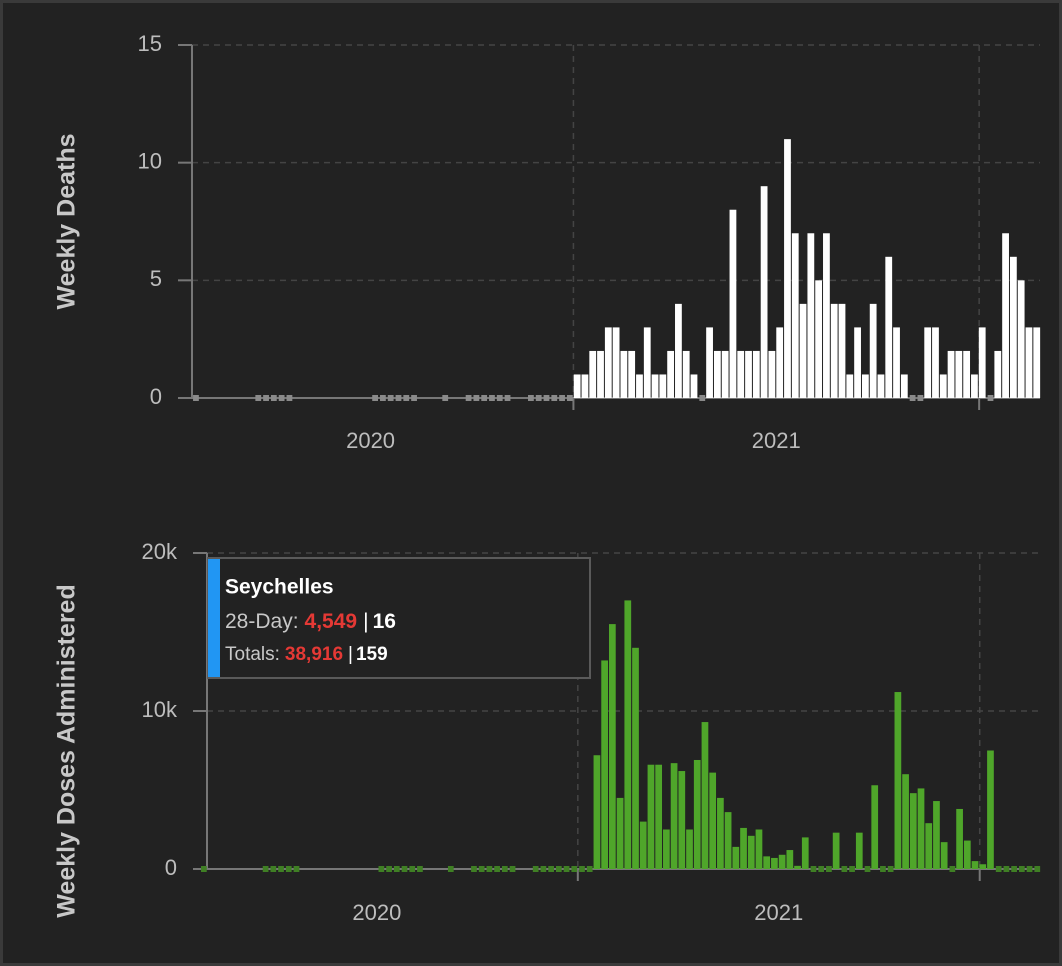 The width and height of the screenshot is (1062, 966). I want to click on cases-value: 4,549, so click(331, 621).